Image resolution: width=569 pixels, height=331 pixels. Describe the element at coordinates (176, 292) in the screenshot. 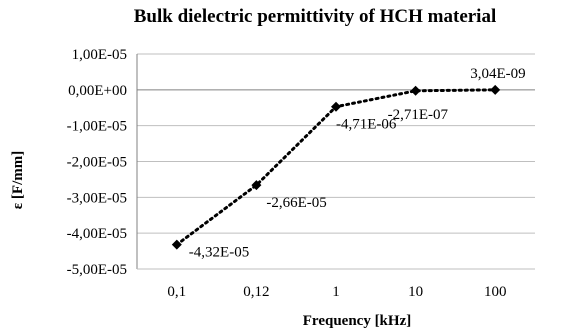

I see `x-tick-label: 0,1` at that location.